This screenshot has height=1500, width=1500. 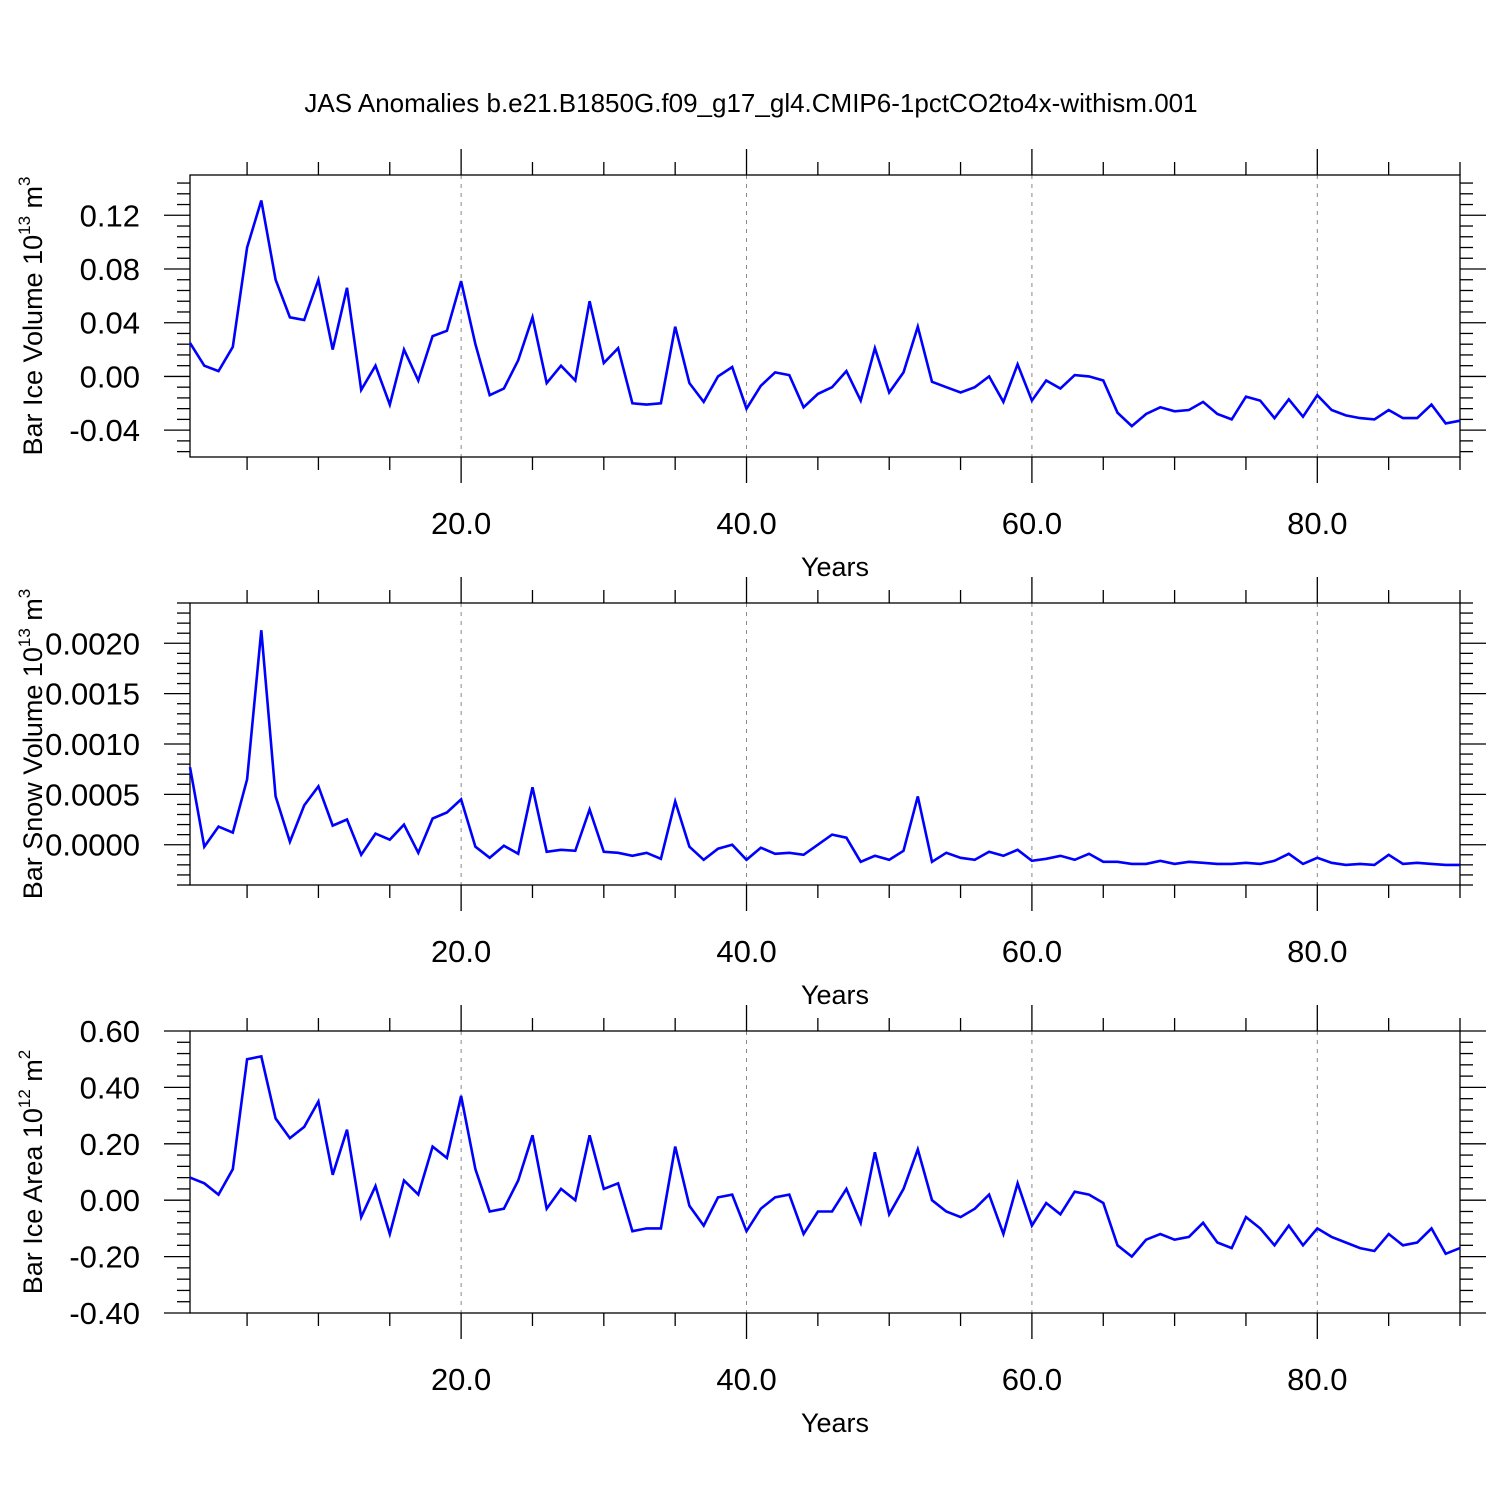 What do you see at coordinates (104, 1313) in the screenshot?
I see `y-tick-label: -0.40` at bounding box center [104, 1313].